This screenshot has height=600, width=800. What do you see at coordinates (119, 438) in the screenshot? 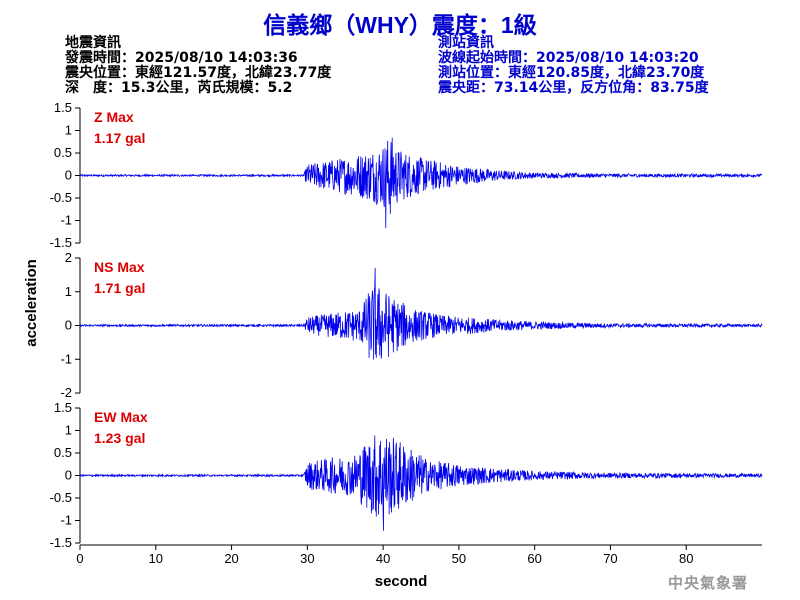
I see `max-value-ew: 1.23 gal` at bounding box center [119, 438].